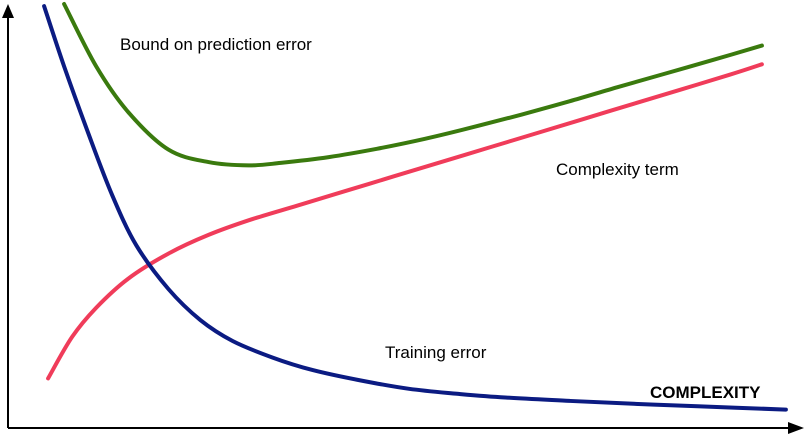 This screenshot has width=811, height=435. I want to click on training-error-label: Training error, so click(436, 352).